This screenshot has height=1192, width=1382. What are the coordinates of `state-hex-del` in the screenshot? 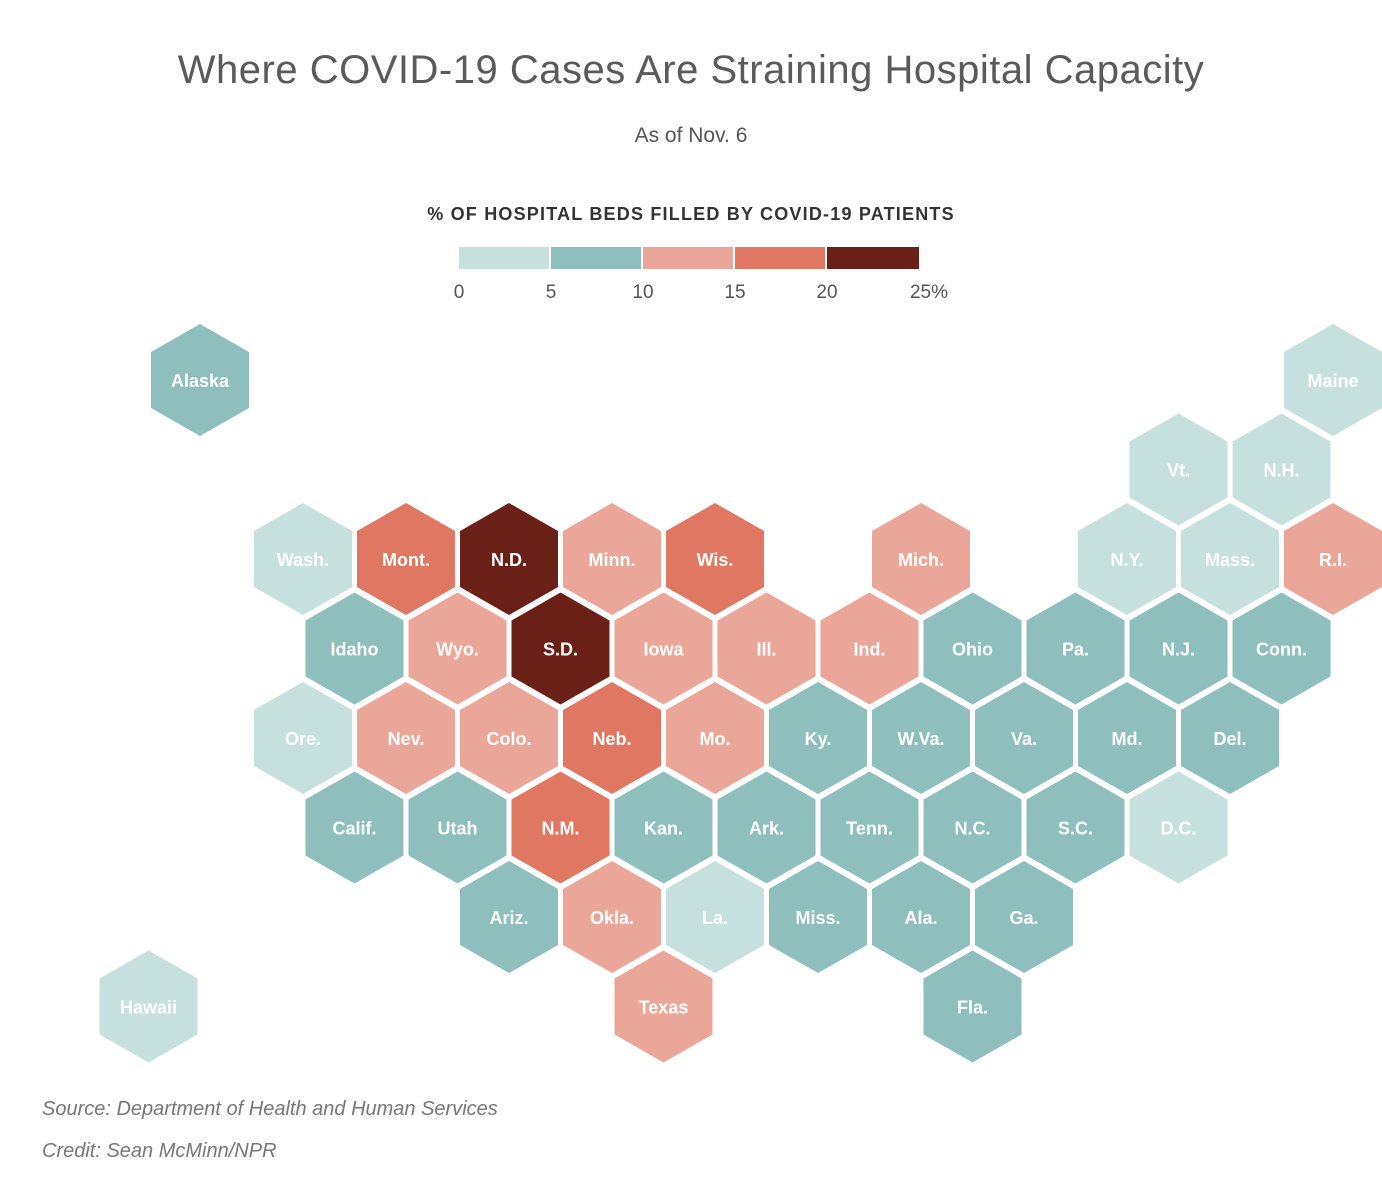 It's located at (1230, 738).